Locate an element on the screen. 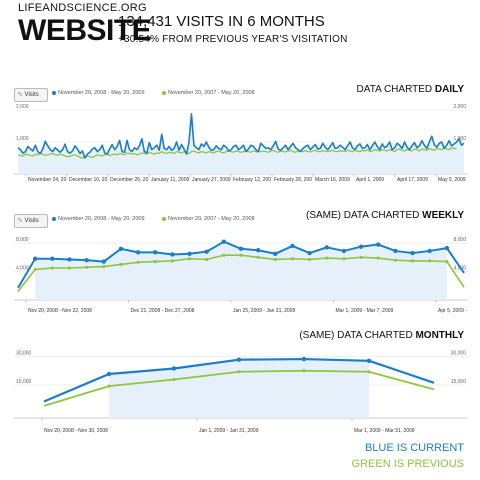 This screenshot has width=480, height=480. site-name: LIFEANDSCIENCE.ORG is located at coordinates (82, 8).